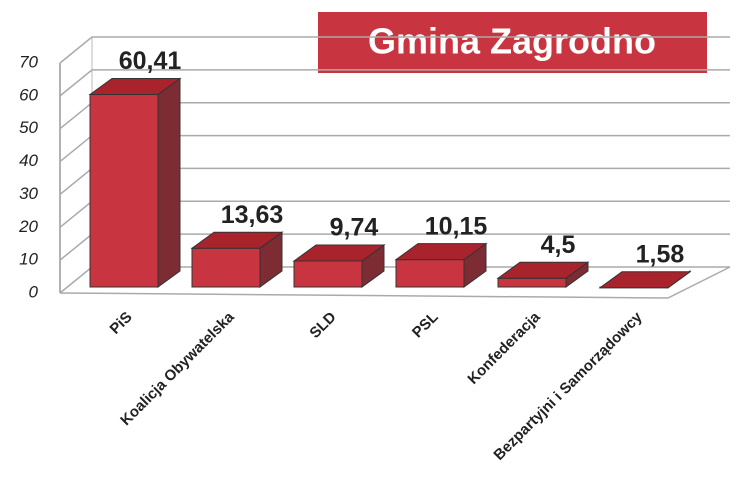 This screenshot has height=488, width=739. I want to click on x-tick-label: Konfederacja, so click(504, 348).